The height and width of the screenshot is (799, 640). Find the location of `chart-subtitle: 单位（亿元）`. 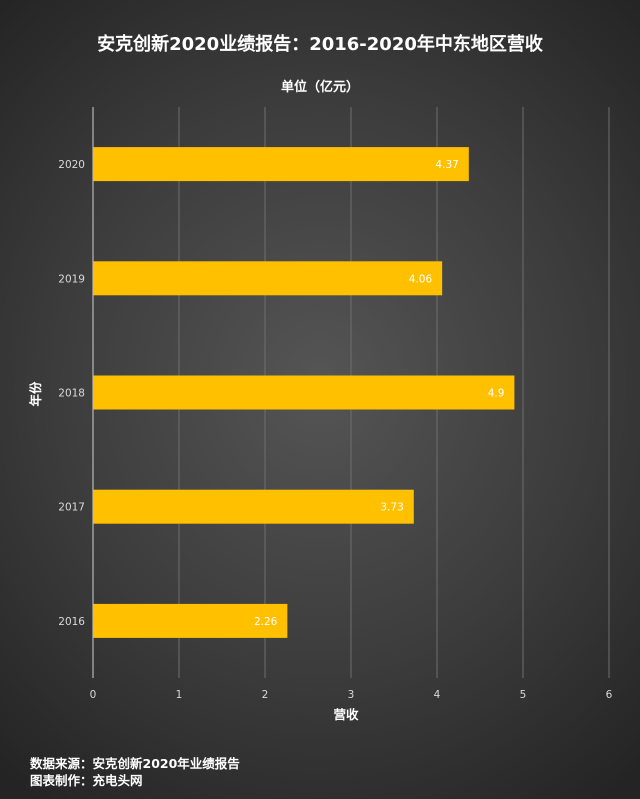

chart-subtitle: 单位（亿元） is located at coordinates (319, 87).